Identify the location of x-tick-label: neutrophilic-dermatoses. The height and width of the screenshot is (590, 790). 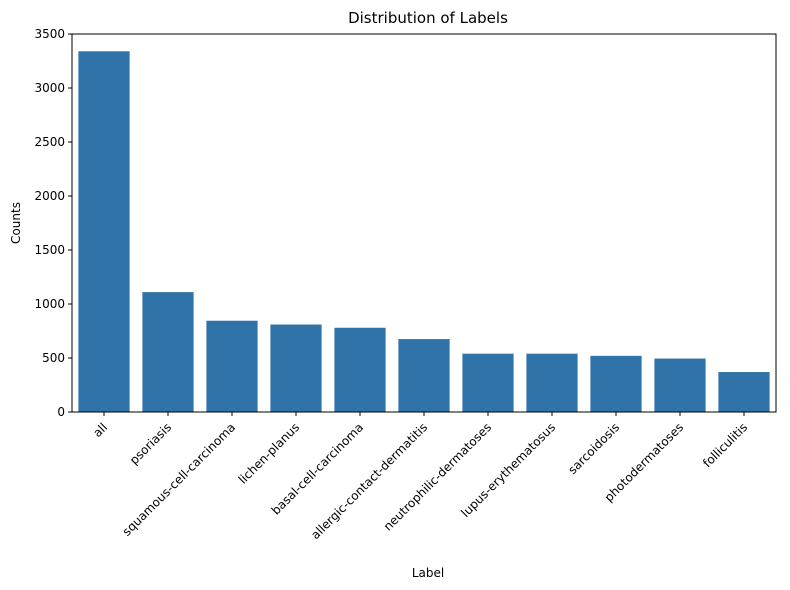
(437, 476).